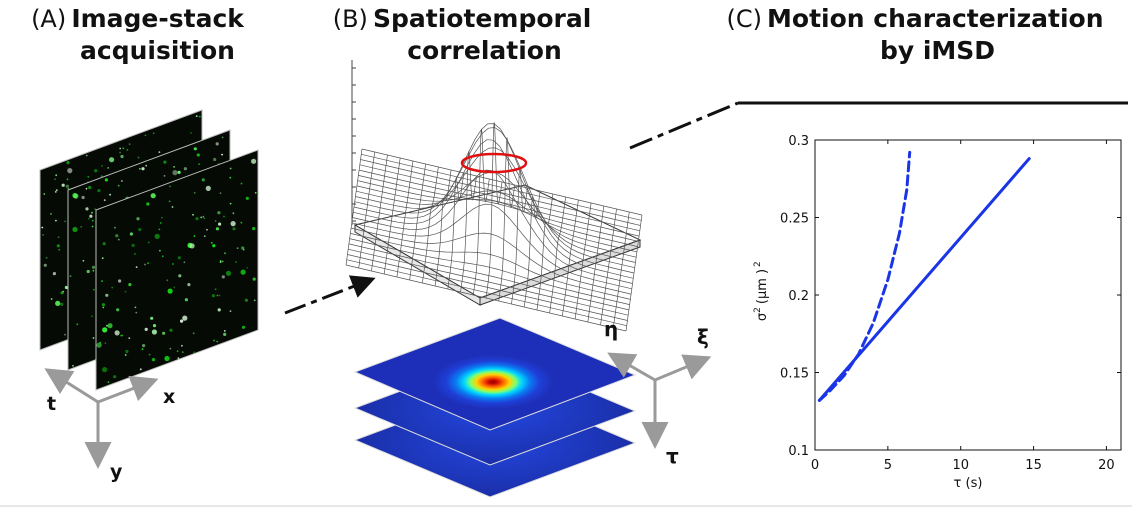 The image size is (1132, 510). Describe the element at coordinates (915, 36) in the screenshot. I see `panel-c-title: (C) Motion characterization by iMSD` at that location.